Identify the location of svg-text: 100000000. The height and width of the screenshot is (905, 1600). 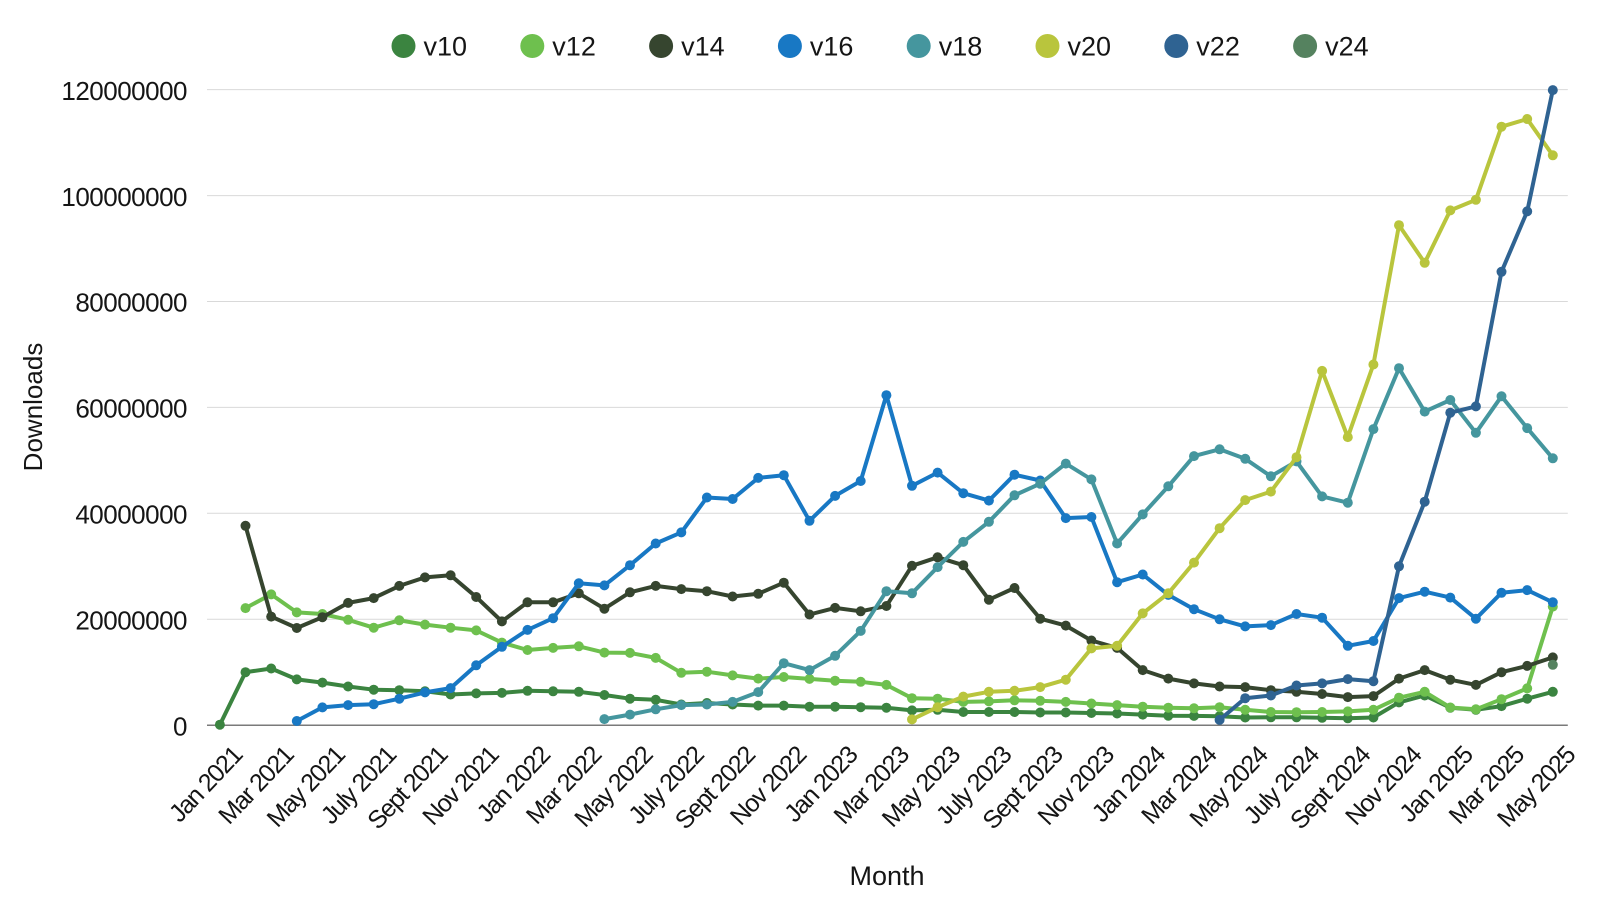
(124, 197).